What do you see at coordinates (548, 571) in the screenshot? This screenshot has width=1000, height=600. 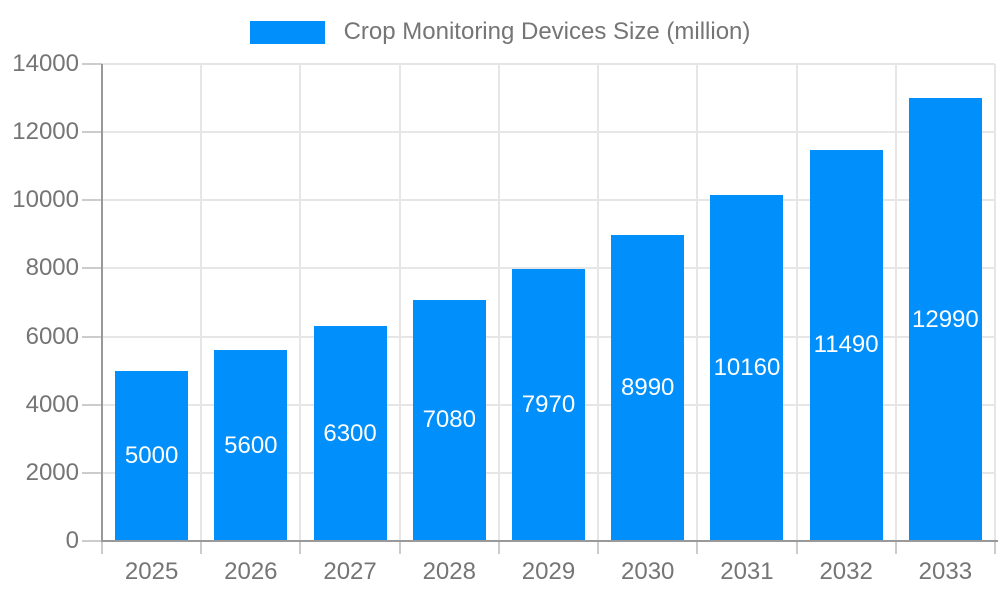 I see `x-axis-label: 2029` at bounding box center [548, 571].